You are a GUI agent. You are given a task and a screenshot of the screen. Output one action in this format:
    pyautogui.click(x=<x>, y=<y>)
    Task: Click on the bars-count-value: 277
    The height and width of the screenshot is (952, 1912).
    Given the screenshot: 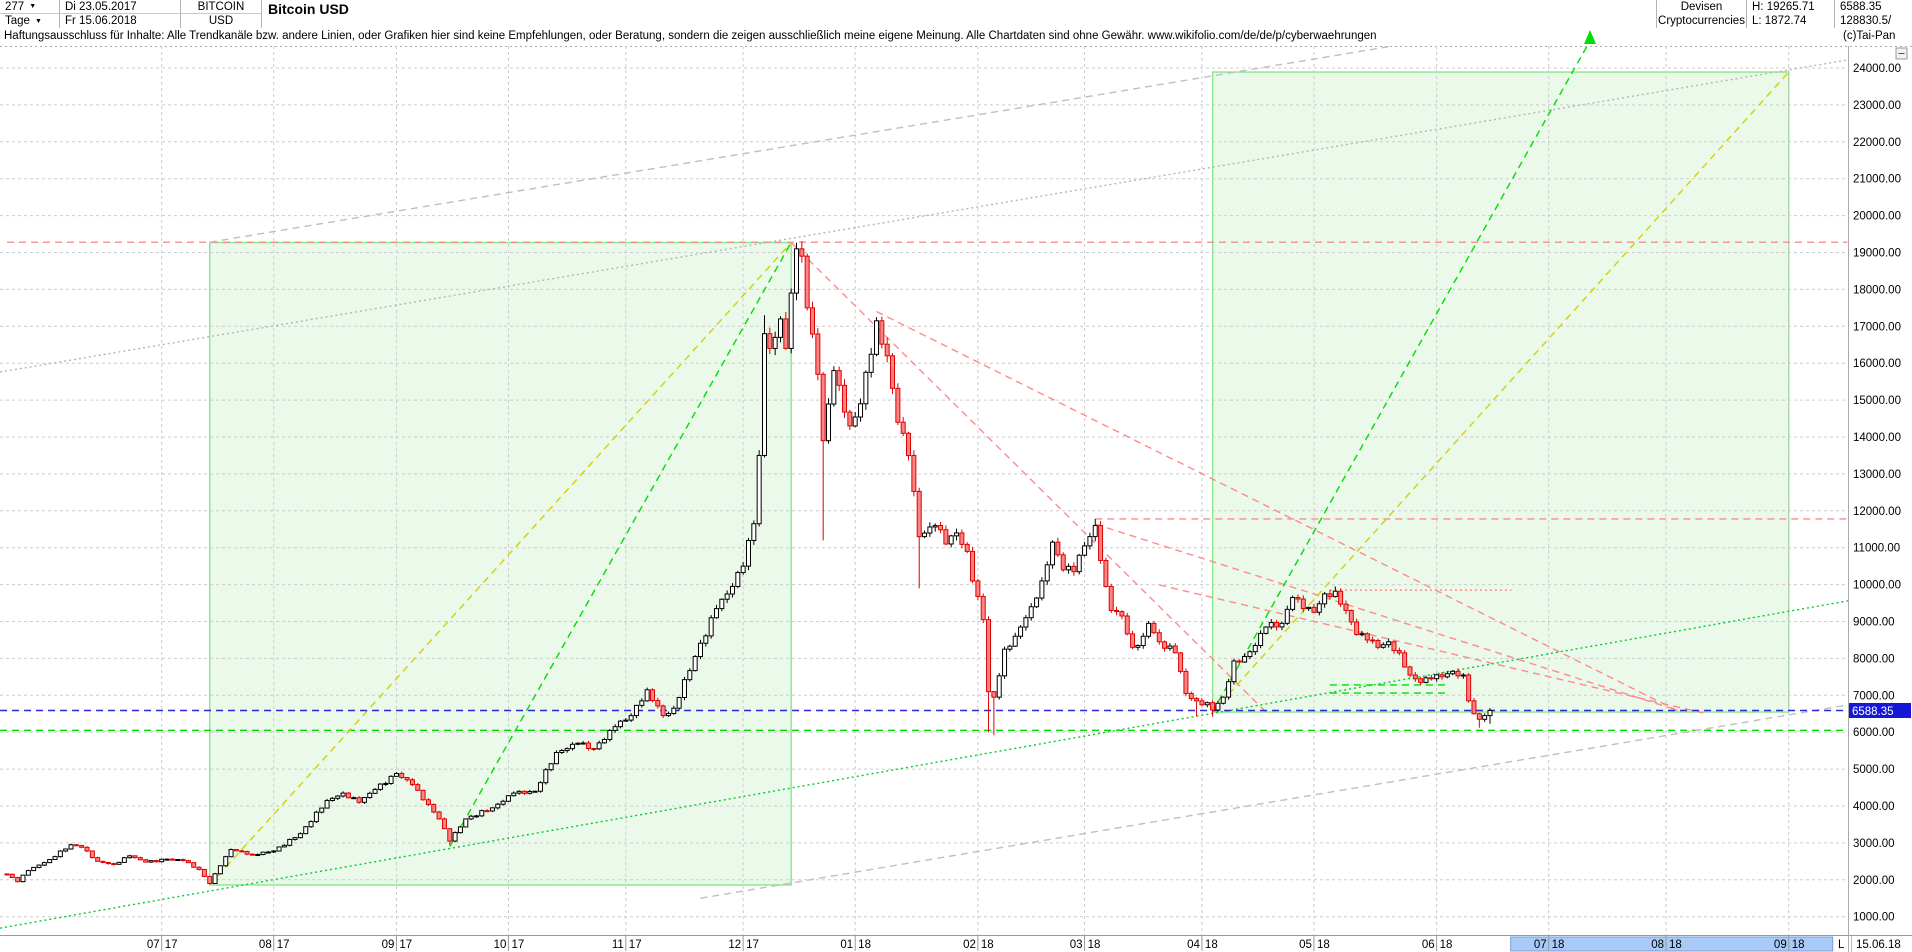 What is the action you would take?
    pyautogui.click(x=15, y=6)
    